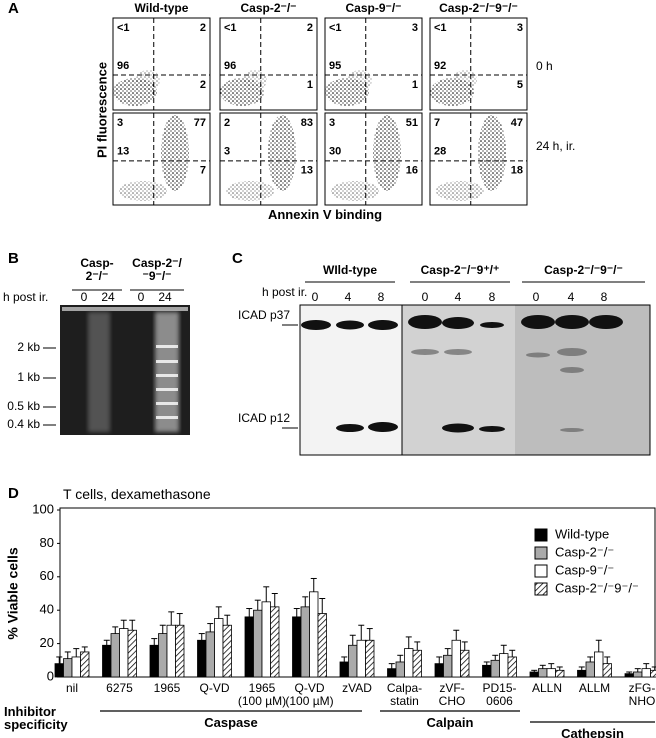 Image resolution: width=656 pixels, height=738 pixels. What do you see at coordinates (412, 171) in the screenshot?
I see `quadrant-value: 16` at bounding box center [412, 171].